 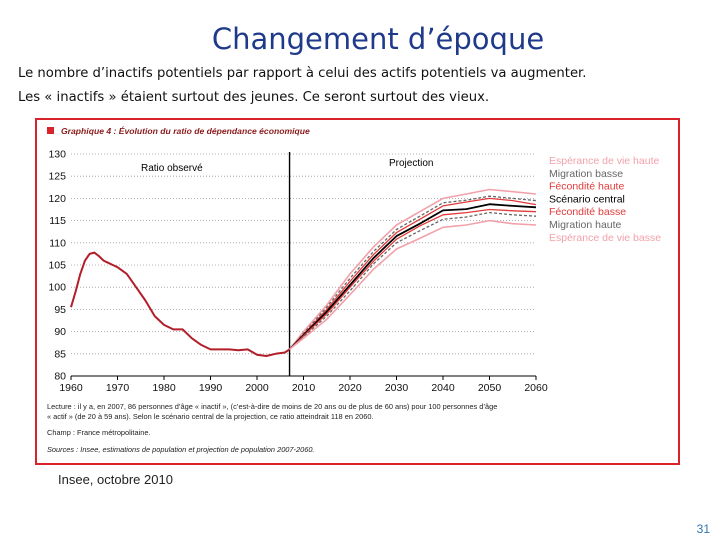 What do you see at coordinates (172, 168) in the screenshot?
I see `observed-region-label: Ratio observé` at bounding box center [172, 168].